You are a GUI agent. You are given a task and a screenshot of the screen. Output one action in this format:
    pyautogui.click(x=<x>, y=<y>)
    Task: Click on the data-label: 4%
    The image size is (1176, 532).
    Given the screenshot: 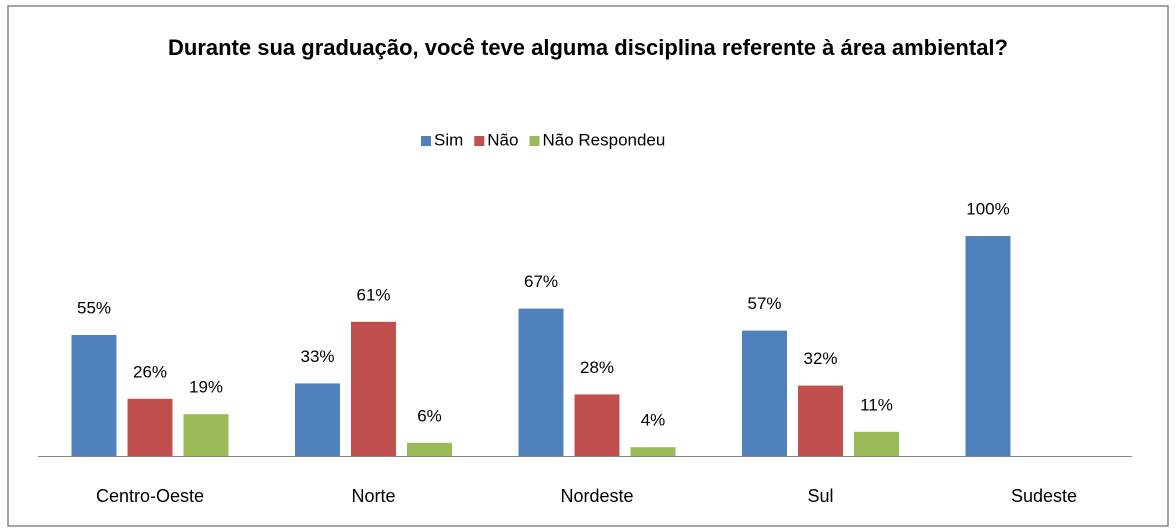 What is the action you would take?
    pyautogui.click(x=653, y=420)
    